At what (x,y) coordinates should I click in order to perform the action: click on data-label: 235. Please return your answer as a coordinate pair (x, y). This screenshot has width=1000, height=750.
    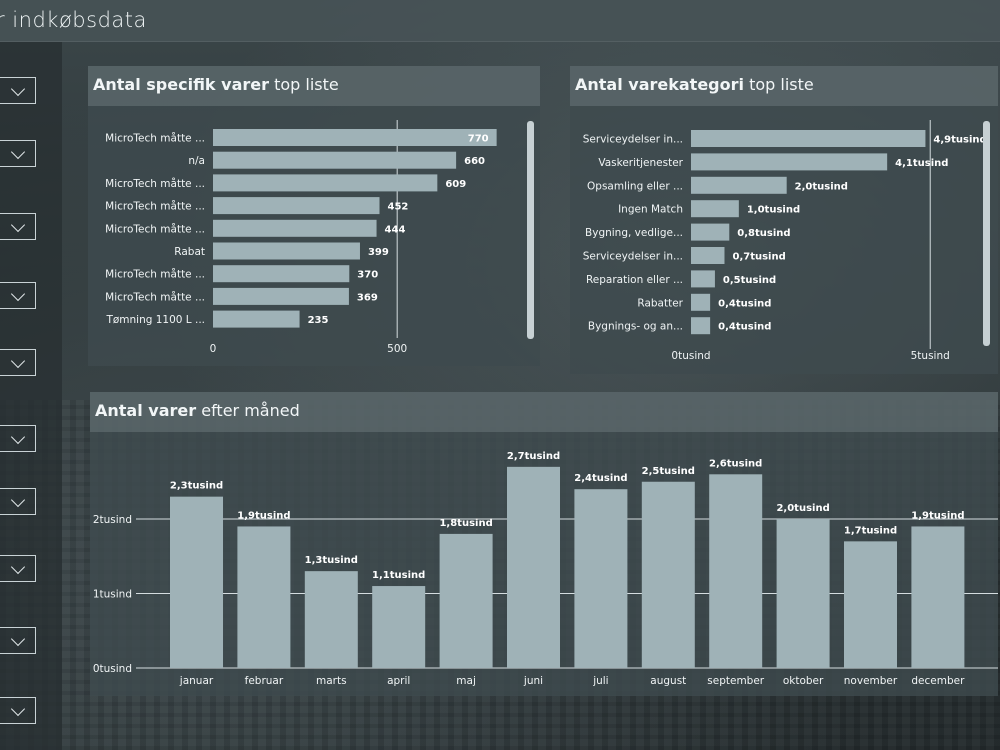
    Looking at the image, I should click on (318, 320).